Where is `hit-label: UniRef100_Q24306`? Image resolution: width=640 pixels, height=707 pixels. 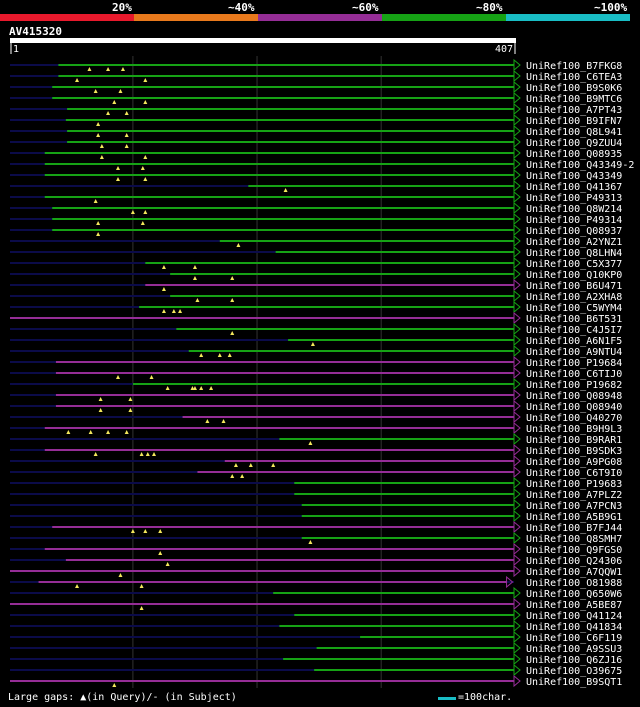 hit-label: UniRef100_Q24306 is located at coordinates (574, 561).